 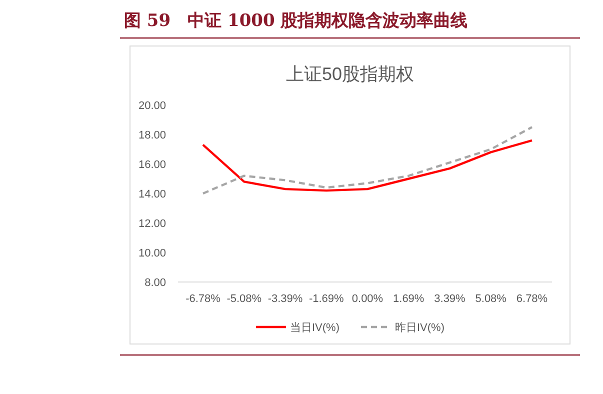 I want to click on y-tick-label: 12.00, so click(x=152, y=224).